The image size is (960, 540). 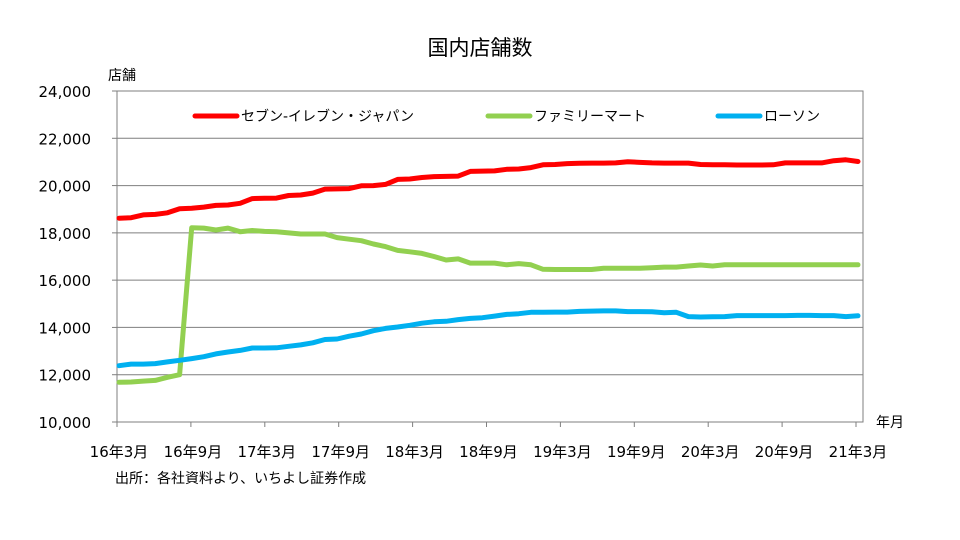 What do you see at coordinates (119, 452) in the screenshot?
I see `x-tick-label: 16年3月` at bounding box center [119, 452].